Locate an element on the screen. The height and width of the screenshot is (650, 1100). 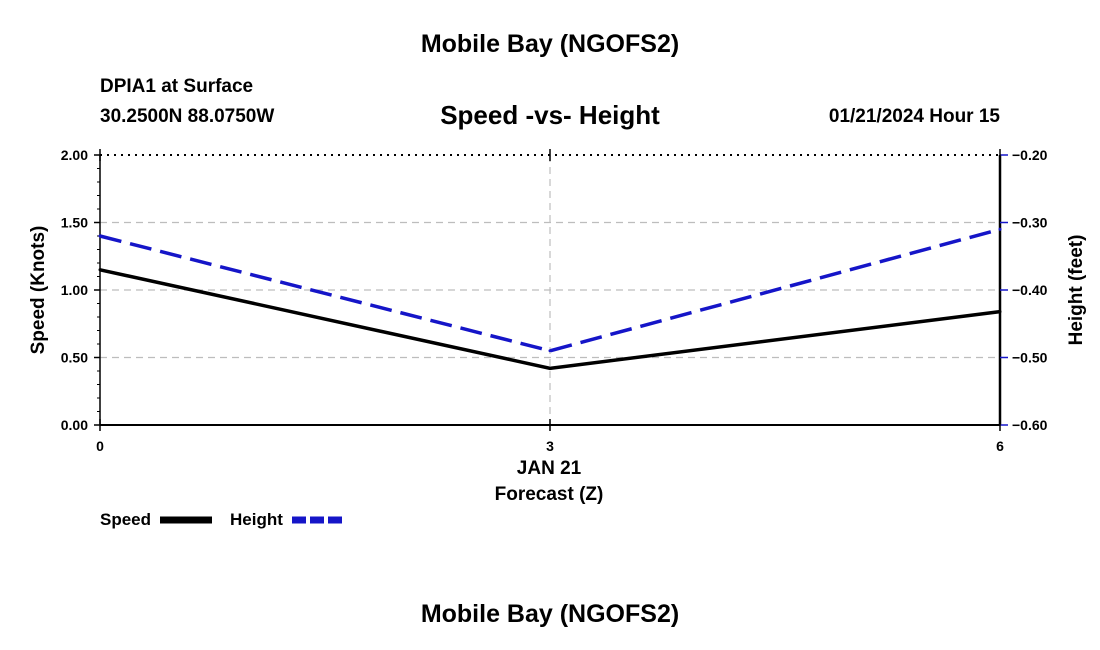
legend: Speed Height is located at coordinates (221, 519).